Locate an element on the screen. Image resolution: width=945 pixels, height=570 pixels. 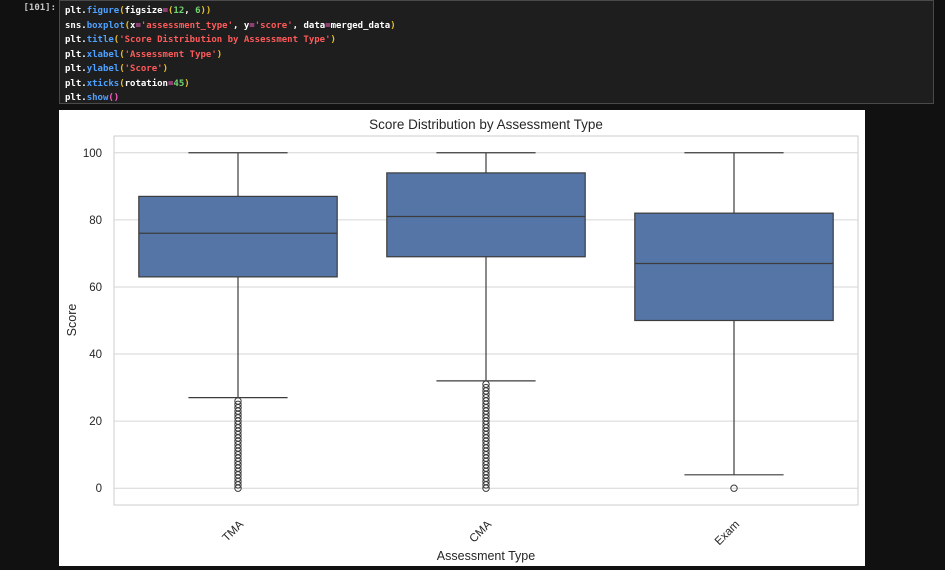
x-tick-label: Exam is located at coordinates (727, 533).